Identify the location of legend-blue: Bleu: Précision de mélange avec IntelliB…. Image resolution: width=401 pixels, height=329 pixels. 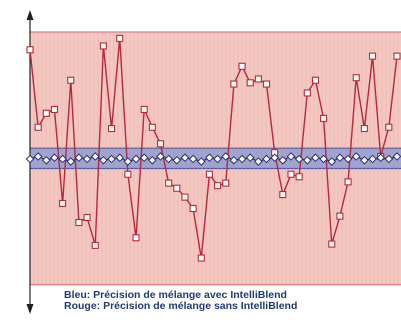
(175, 295).